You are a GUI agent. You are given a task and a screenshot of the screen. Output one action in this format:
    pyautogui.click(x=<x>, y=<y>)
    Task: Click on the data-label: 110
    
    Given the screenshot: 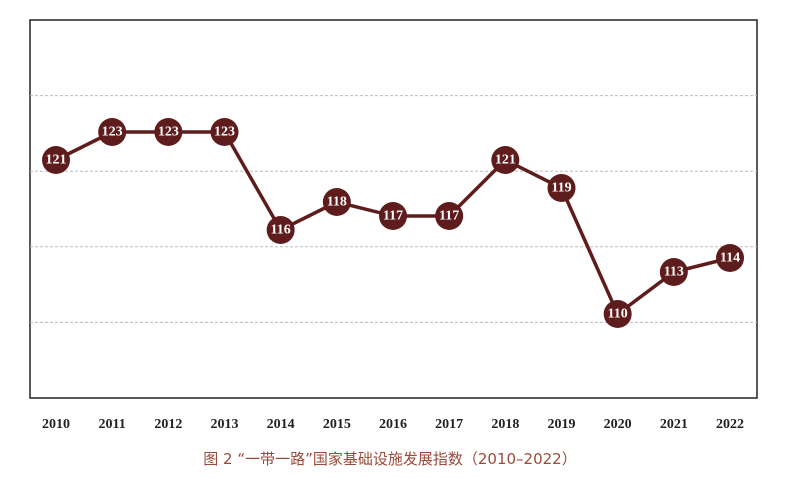 What is the action you would take?
    pyautogui.click(x=618, y=314)
    